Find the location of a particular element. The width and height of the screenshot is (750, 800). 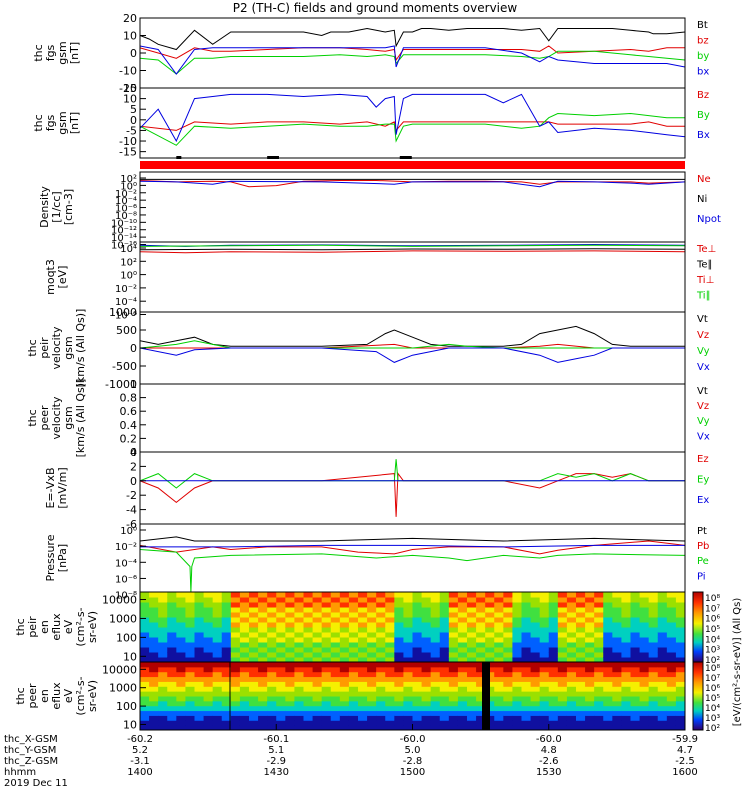

quality-flag-bar is located at coordinates (412, 165).